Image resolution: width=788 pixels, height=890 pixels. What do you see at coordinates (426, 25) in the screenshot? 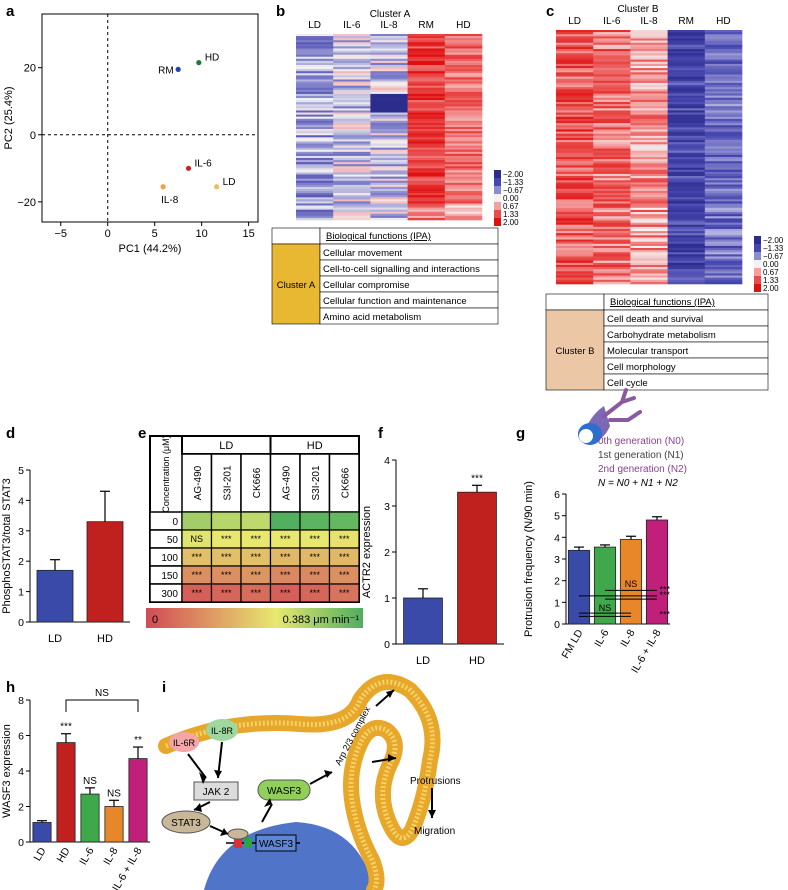
I see `heatmap-column-label: RM` at bounding box center [426, 25].